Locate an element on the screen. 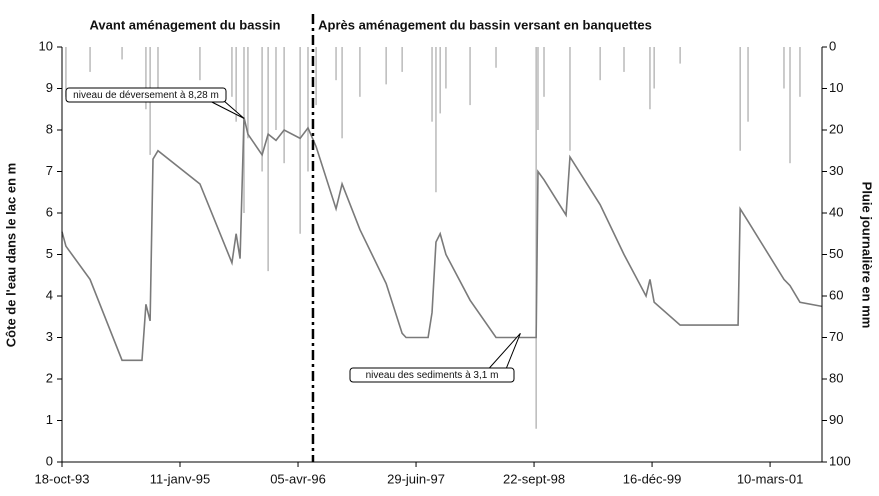 This screenshot has height=496, width=879. y-tick-label: 4 is located at coordinates (49, 294).